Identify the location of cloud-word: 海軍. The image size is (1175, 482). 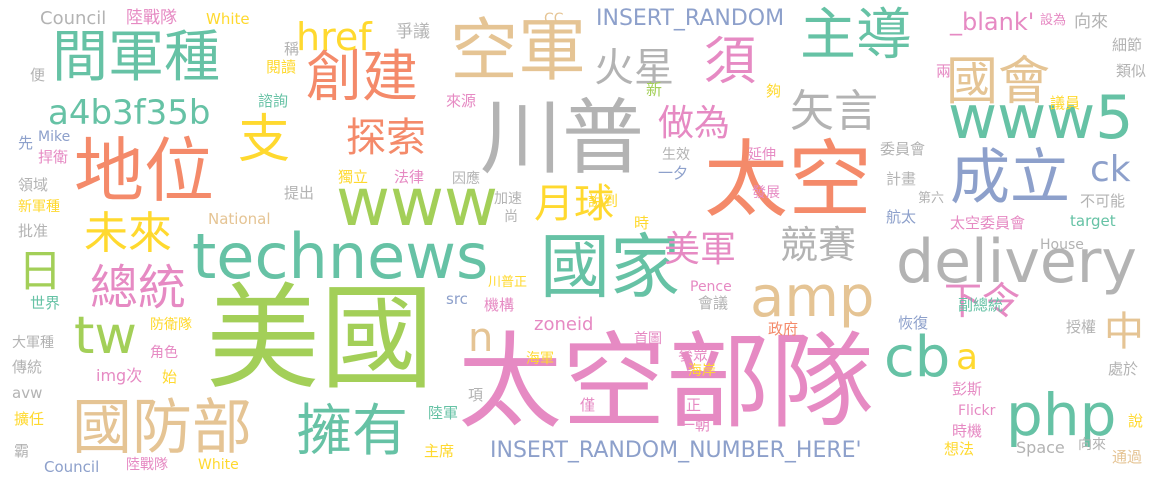
(540, 359).